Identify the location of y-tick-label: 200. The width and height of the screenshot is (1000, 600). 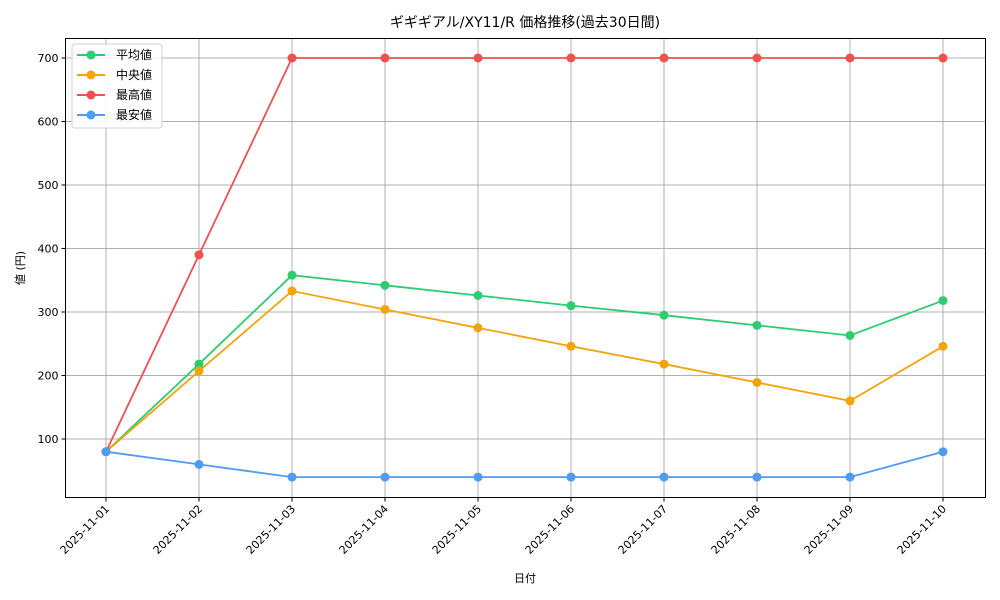
(48, 376).